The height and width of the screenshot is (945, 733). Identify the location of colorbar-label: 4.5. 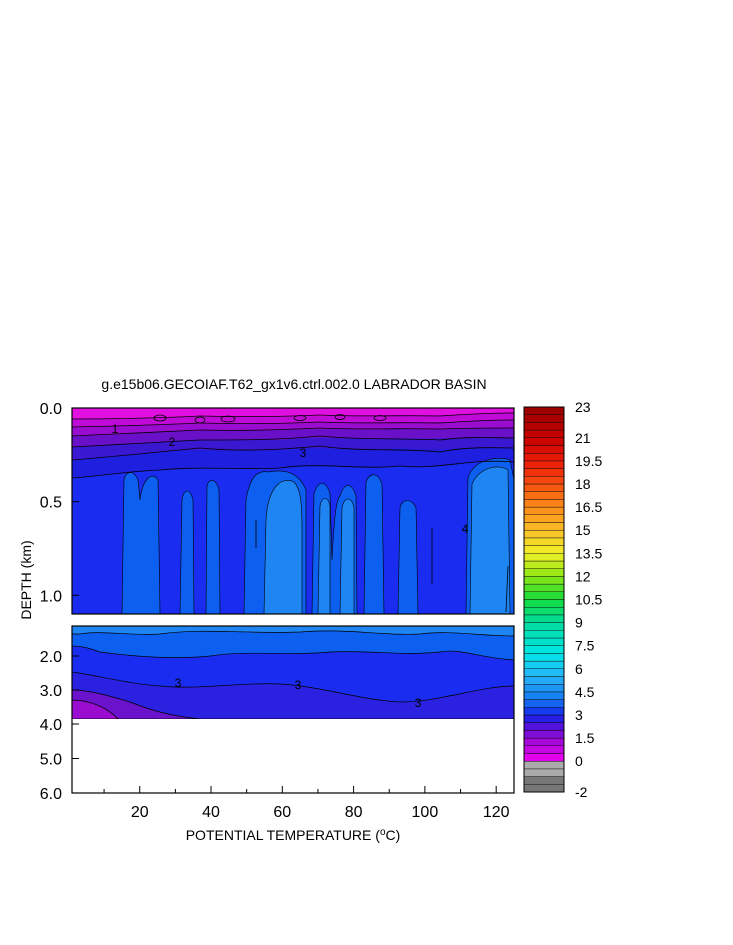
(585, 692).